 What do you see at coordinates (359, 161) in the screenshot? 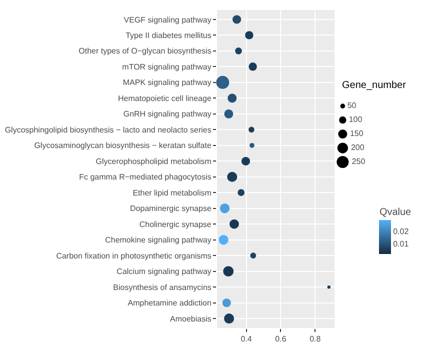
I see `legend-label: 250` at bounding box center [359, 161].